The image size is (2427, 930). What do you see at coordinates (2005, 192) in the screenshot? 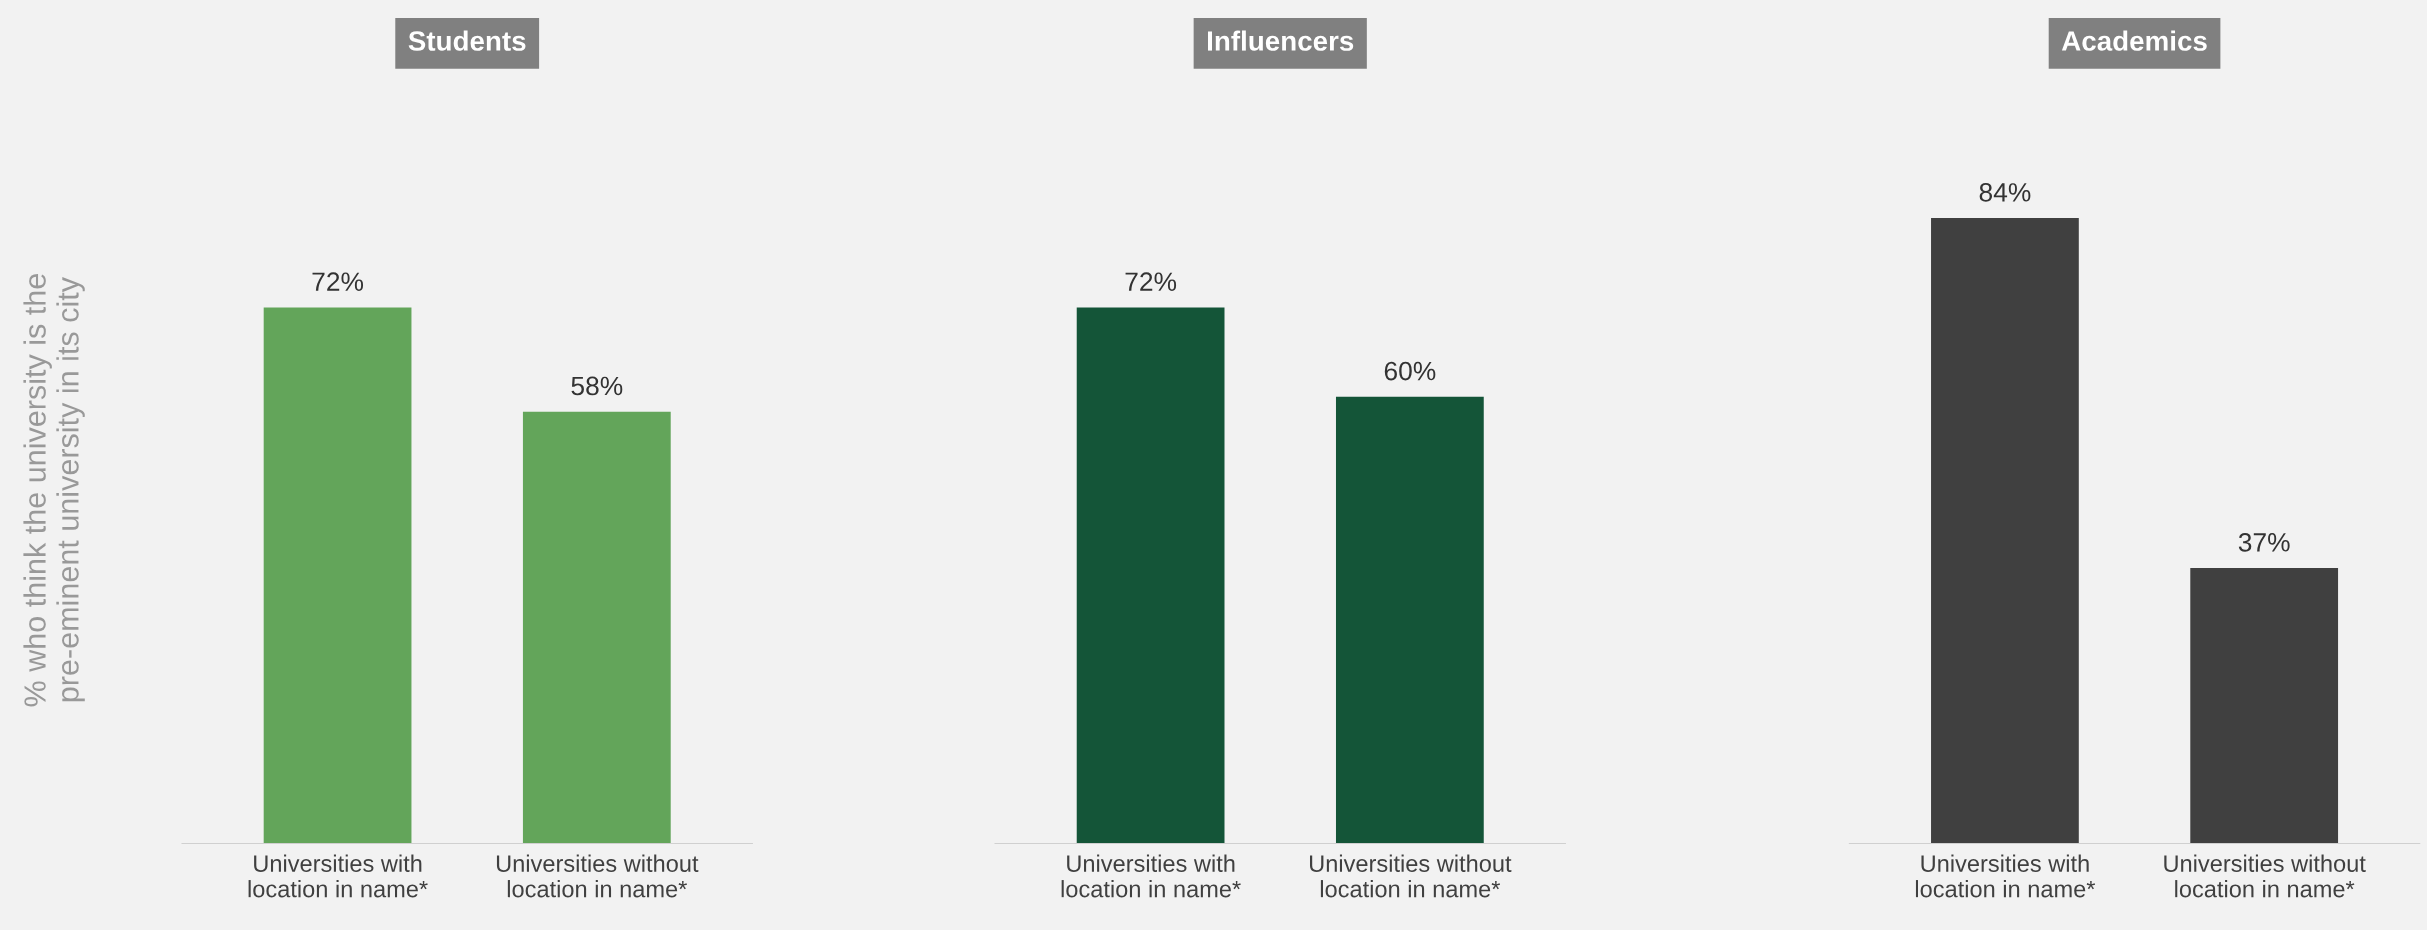
I see `data-label: 84%` at bounding box center [2005, 192].